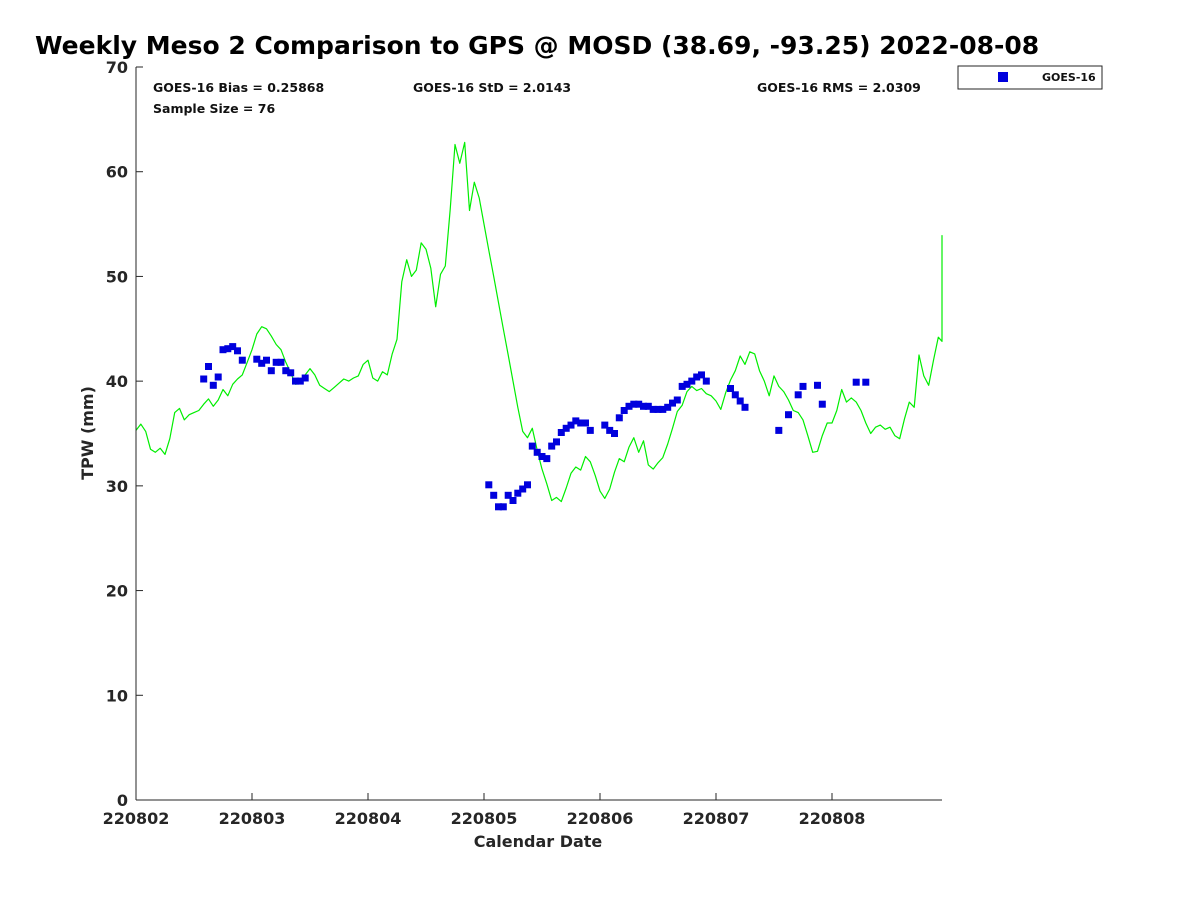  I want to click on std-stat: GOES-16 StD = 2.0143, so click(492, 87).